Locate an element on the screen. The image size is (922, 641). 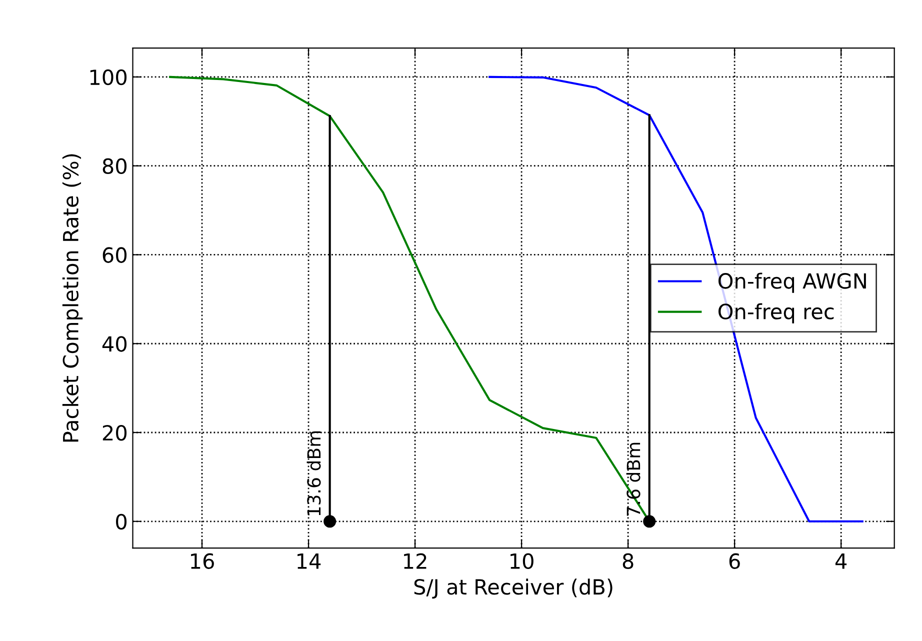
x-tick-label: 4 is located at coordinates (841, 561).